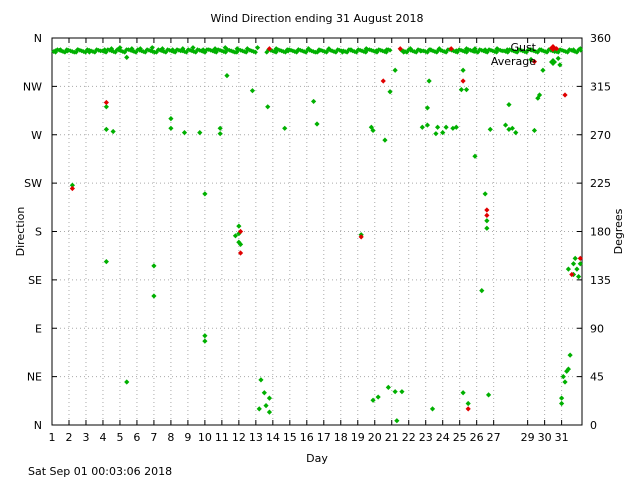 The height and width of the screenshot is (484, 640). I want to click on x-tick-label: 7, so click(153, 437).